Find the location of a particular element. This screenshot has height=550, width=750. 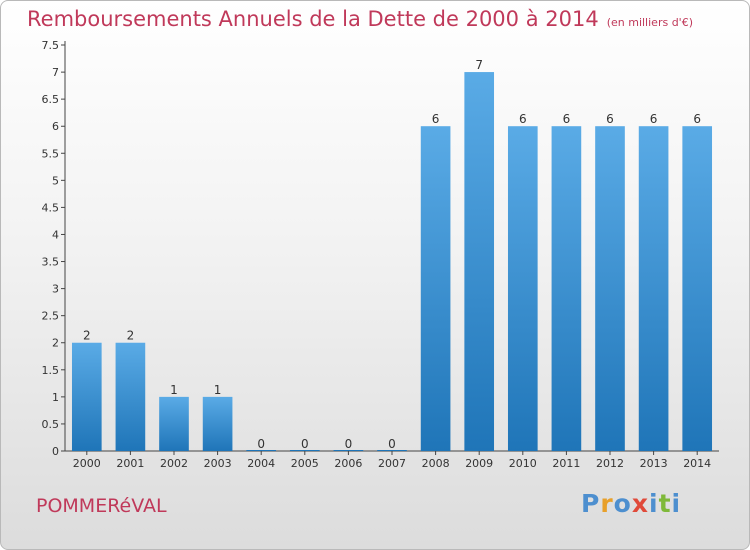

x-tick-label: 2010 is located at coordinates (523, 463).